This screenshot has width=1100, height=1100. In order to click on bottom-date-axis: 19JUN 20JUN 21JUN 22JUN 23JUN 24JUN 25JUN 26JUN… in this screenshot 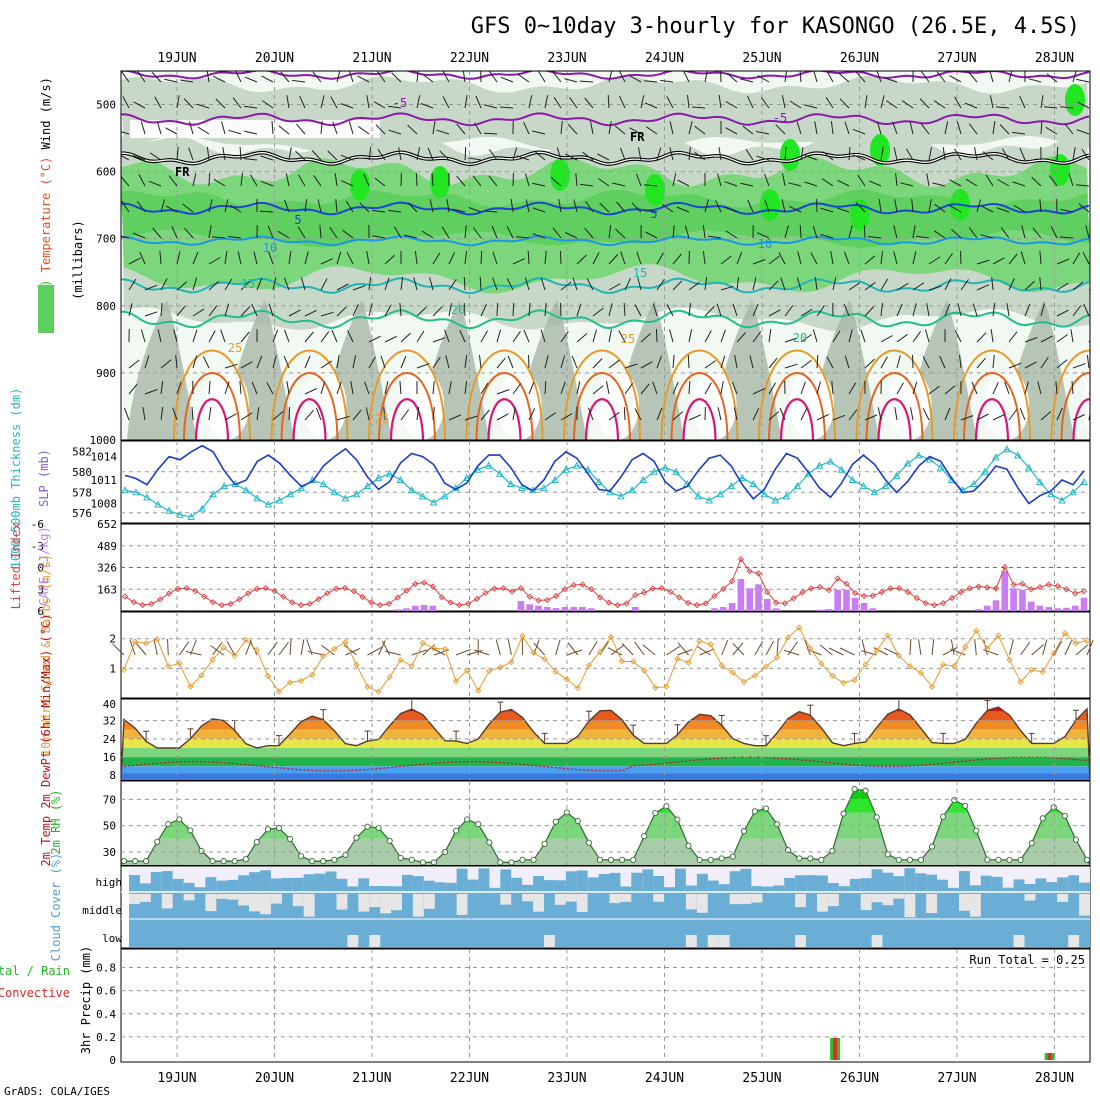, I will do `click(615, 1078)`.